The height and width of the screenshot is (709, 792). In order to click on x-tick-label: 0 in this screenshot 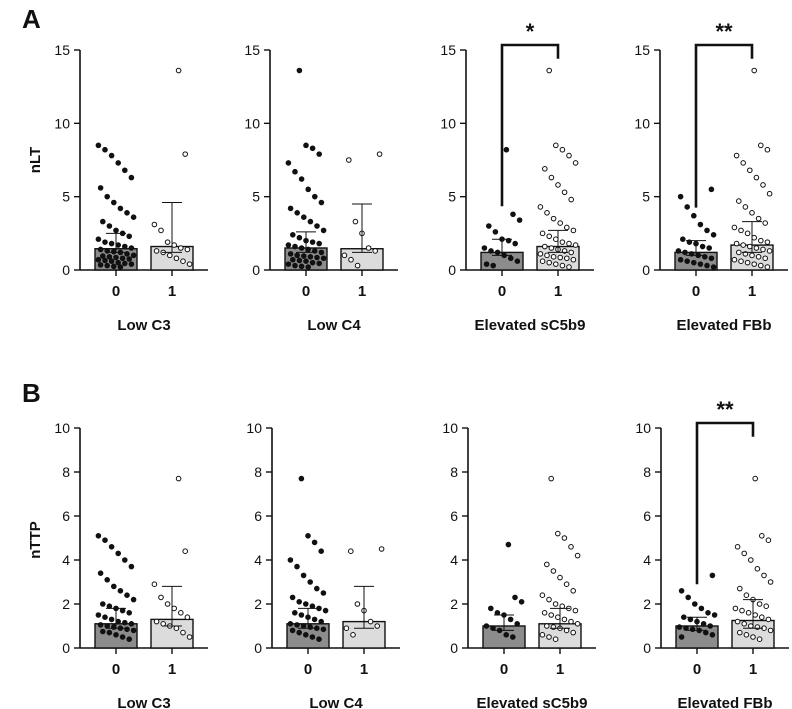, I will do `click(116, 669)`.